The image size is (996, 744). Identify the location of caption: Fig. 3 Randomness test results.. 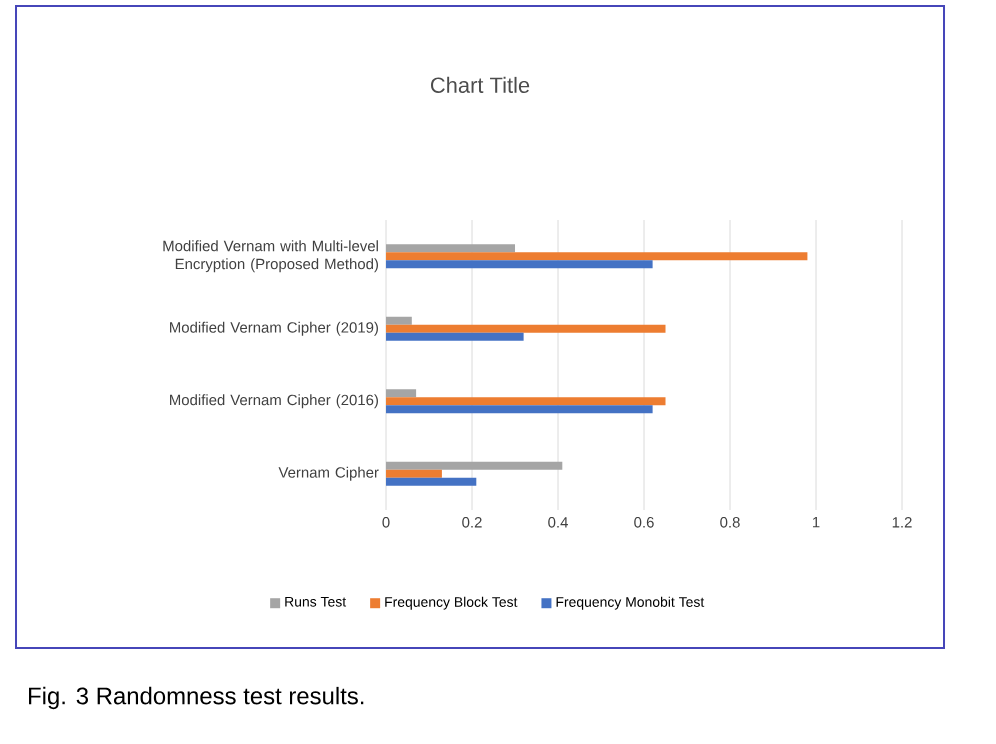
(196, 698).